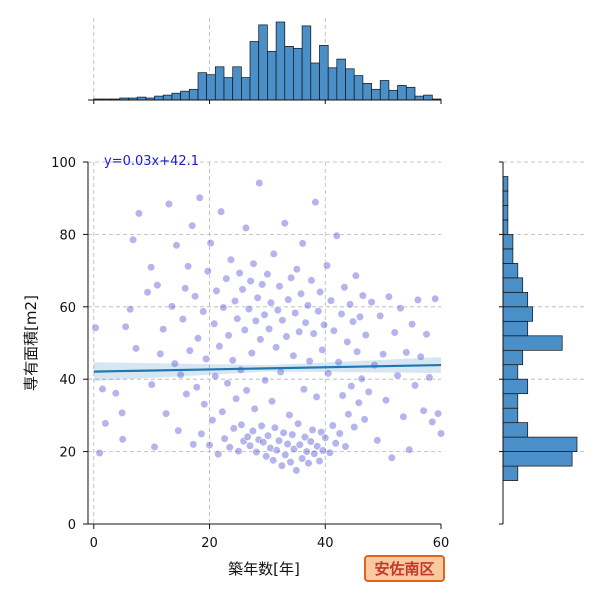  What do you see at coordinates (209, 543) in the screenshot?
I see `x-tick-label: 20` at bounding box center [209, 543].